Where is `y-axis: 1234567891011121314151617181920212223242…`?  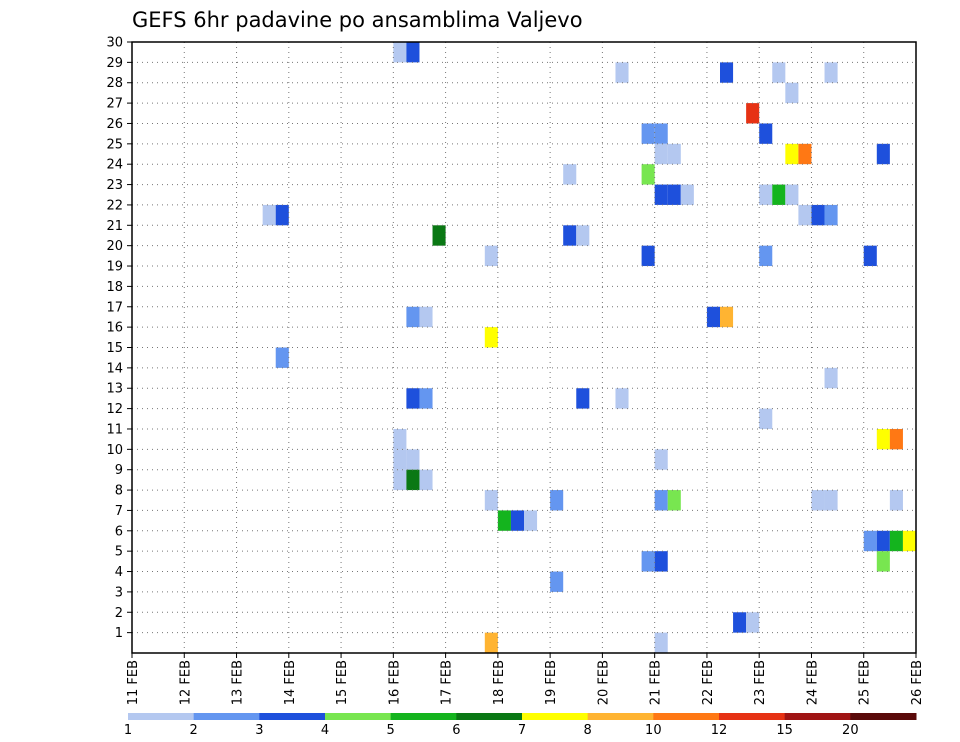 y-axis: 1234567891011121314151617181920212223242… is located at coordinates (119, 338).